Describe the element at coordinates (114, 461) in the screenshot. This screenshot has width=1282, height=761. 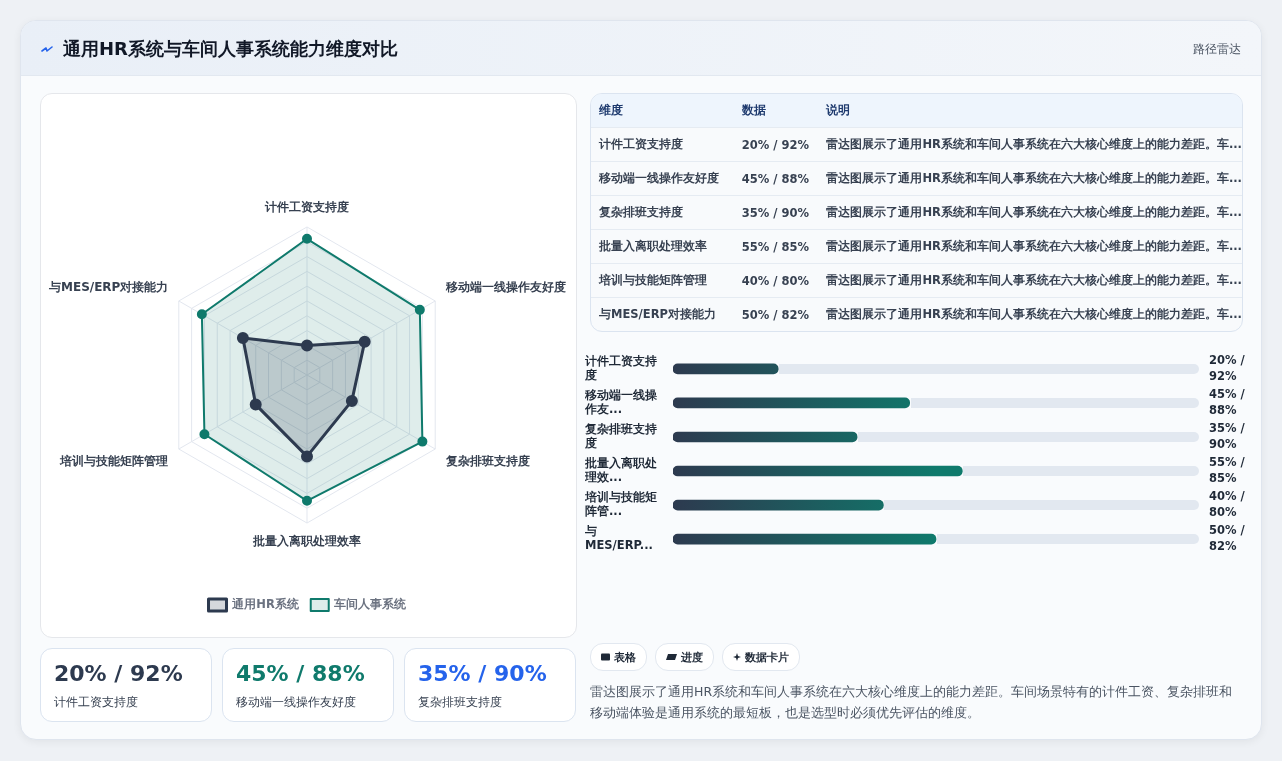
I see `spoke-label: 培训与技能矩阵管理` at that location.